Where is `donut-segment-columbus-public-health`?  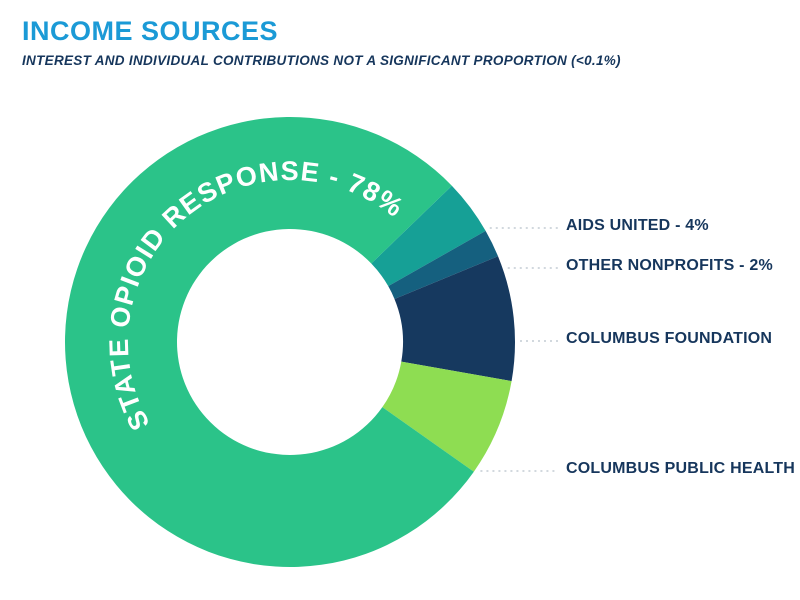
donut-segment-columbus-public-health is located at coordinates (447, 416).